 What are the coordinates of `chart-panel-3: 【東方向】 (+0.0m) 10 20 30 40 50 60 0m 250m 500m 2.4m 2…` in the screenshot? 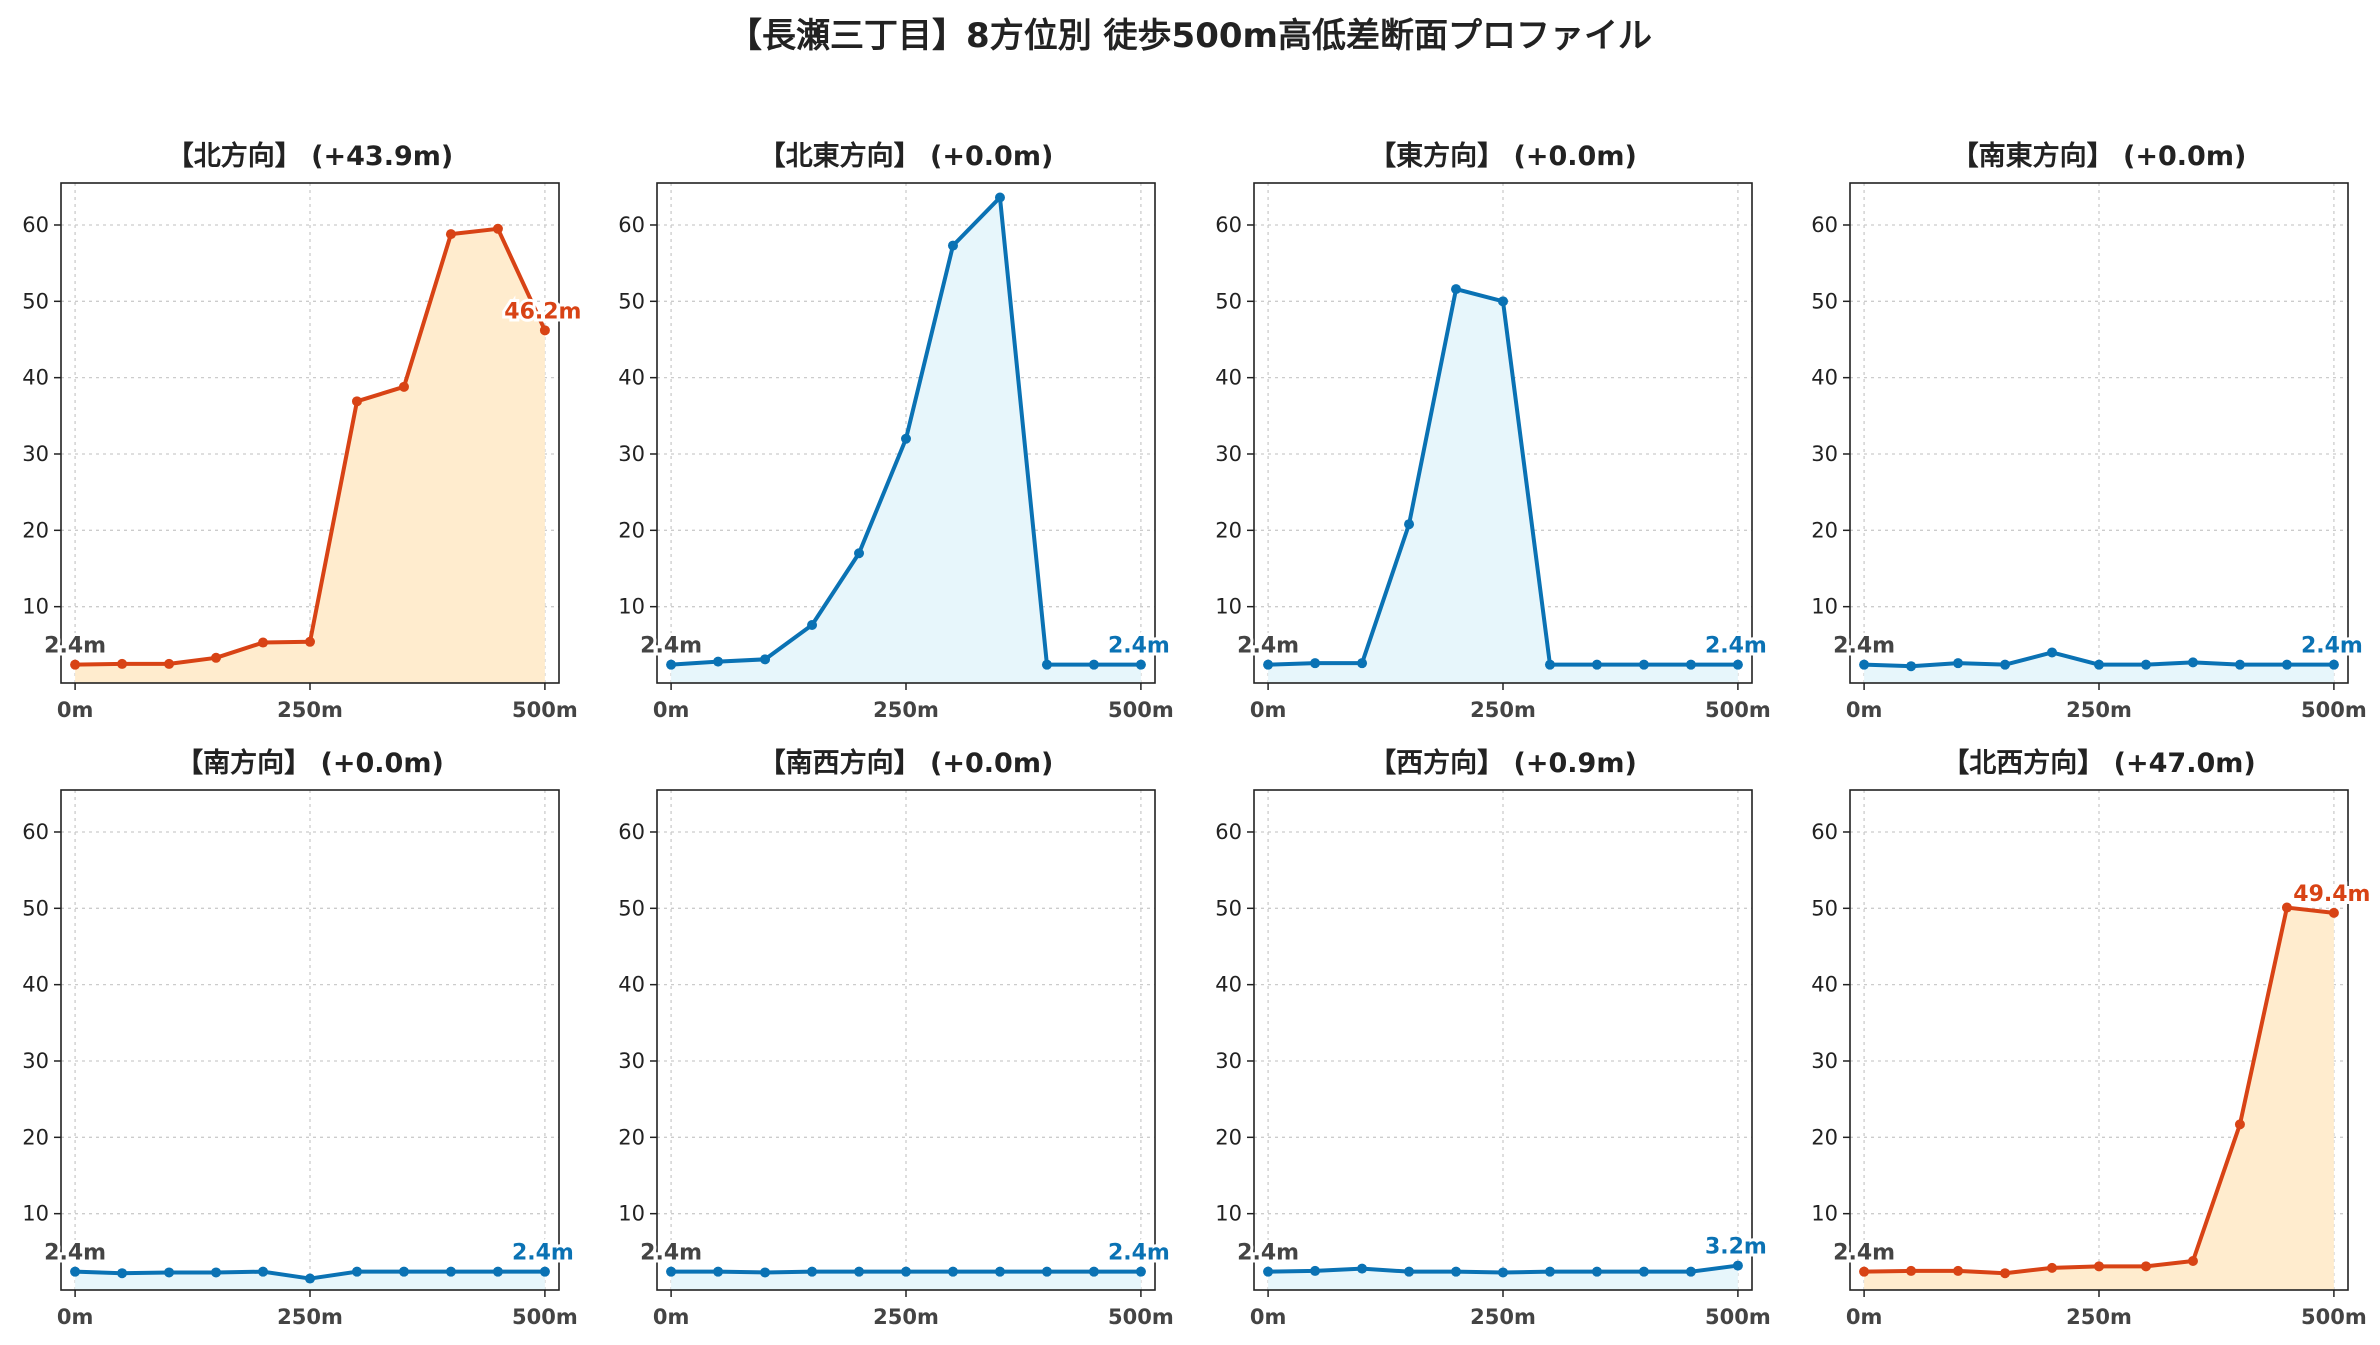 It's located at (1492, 431).